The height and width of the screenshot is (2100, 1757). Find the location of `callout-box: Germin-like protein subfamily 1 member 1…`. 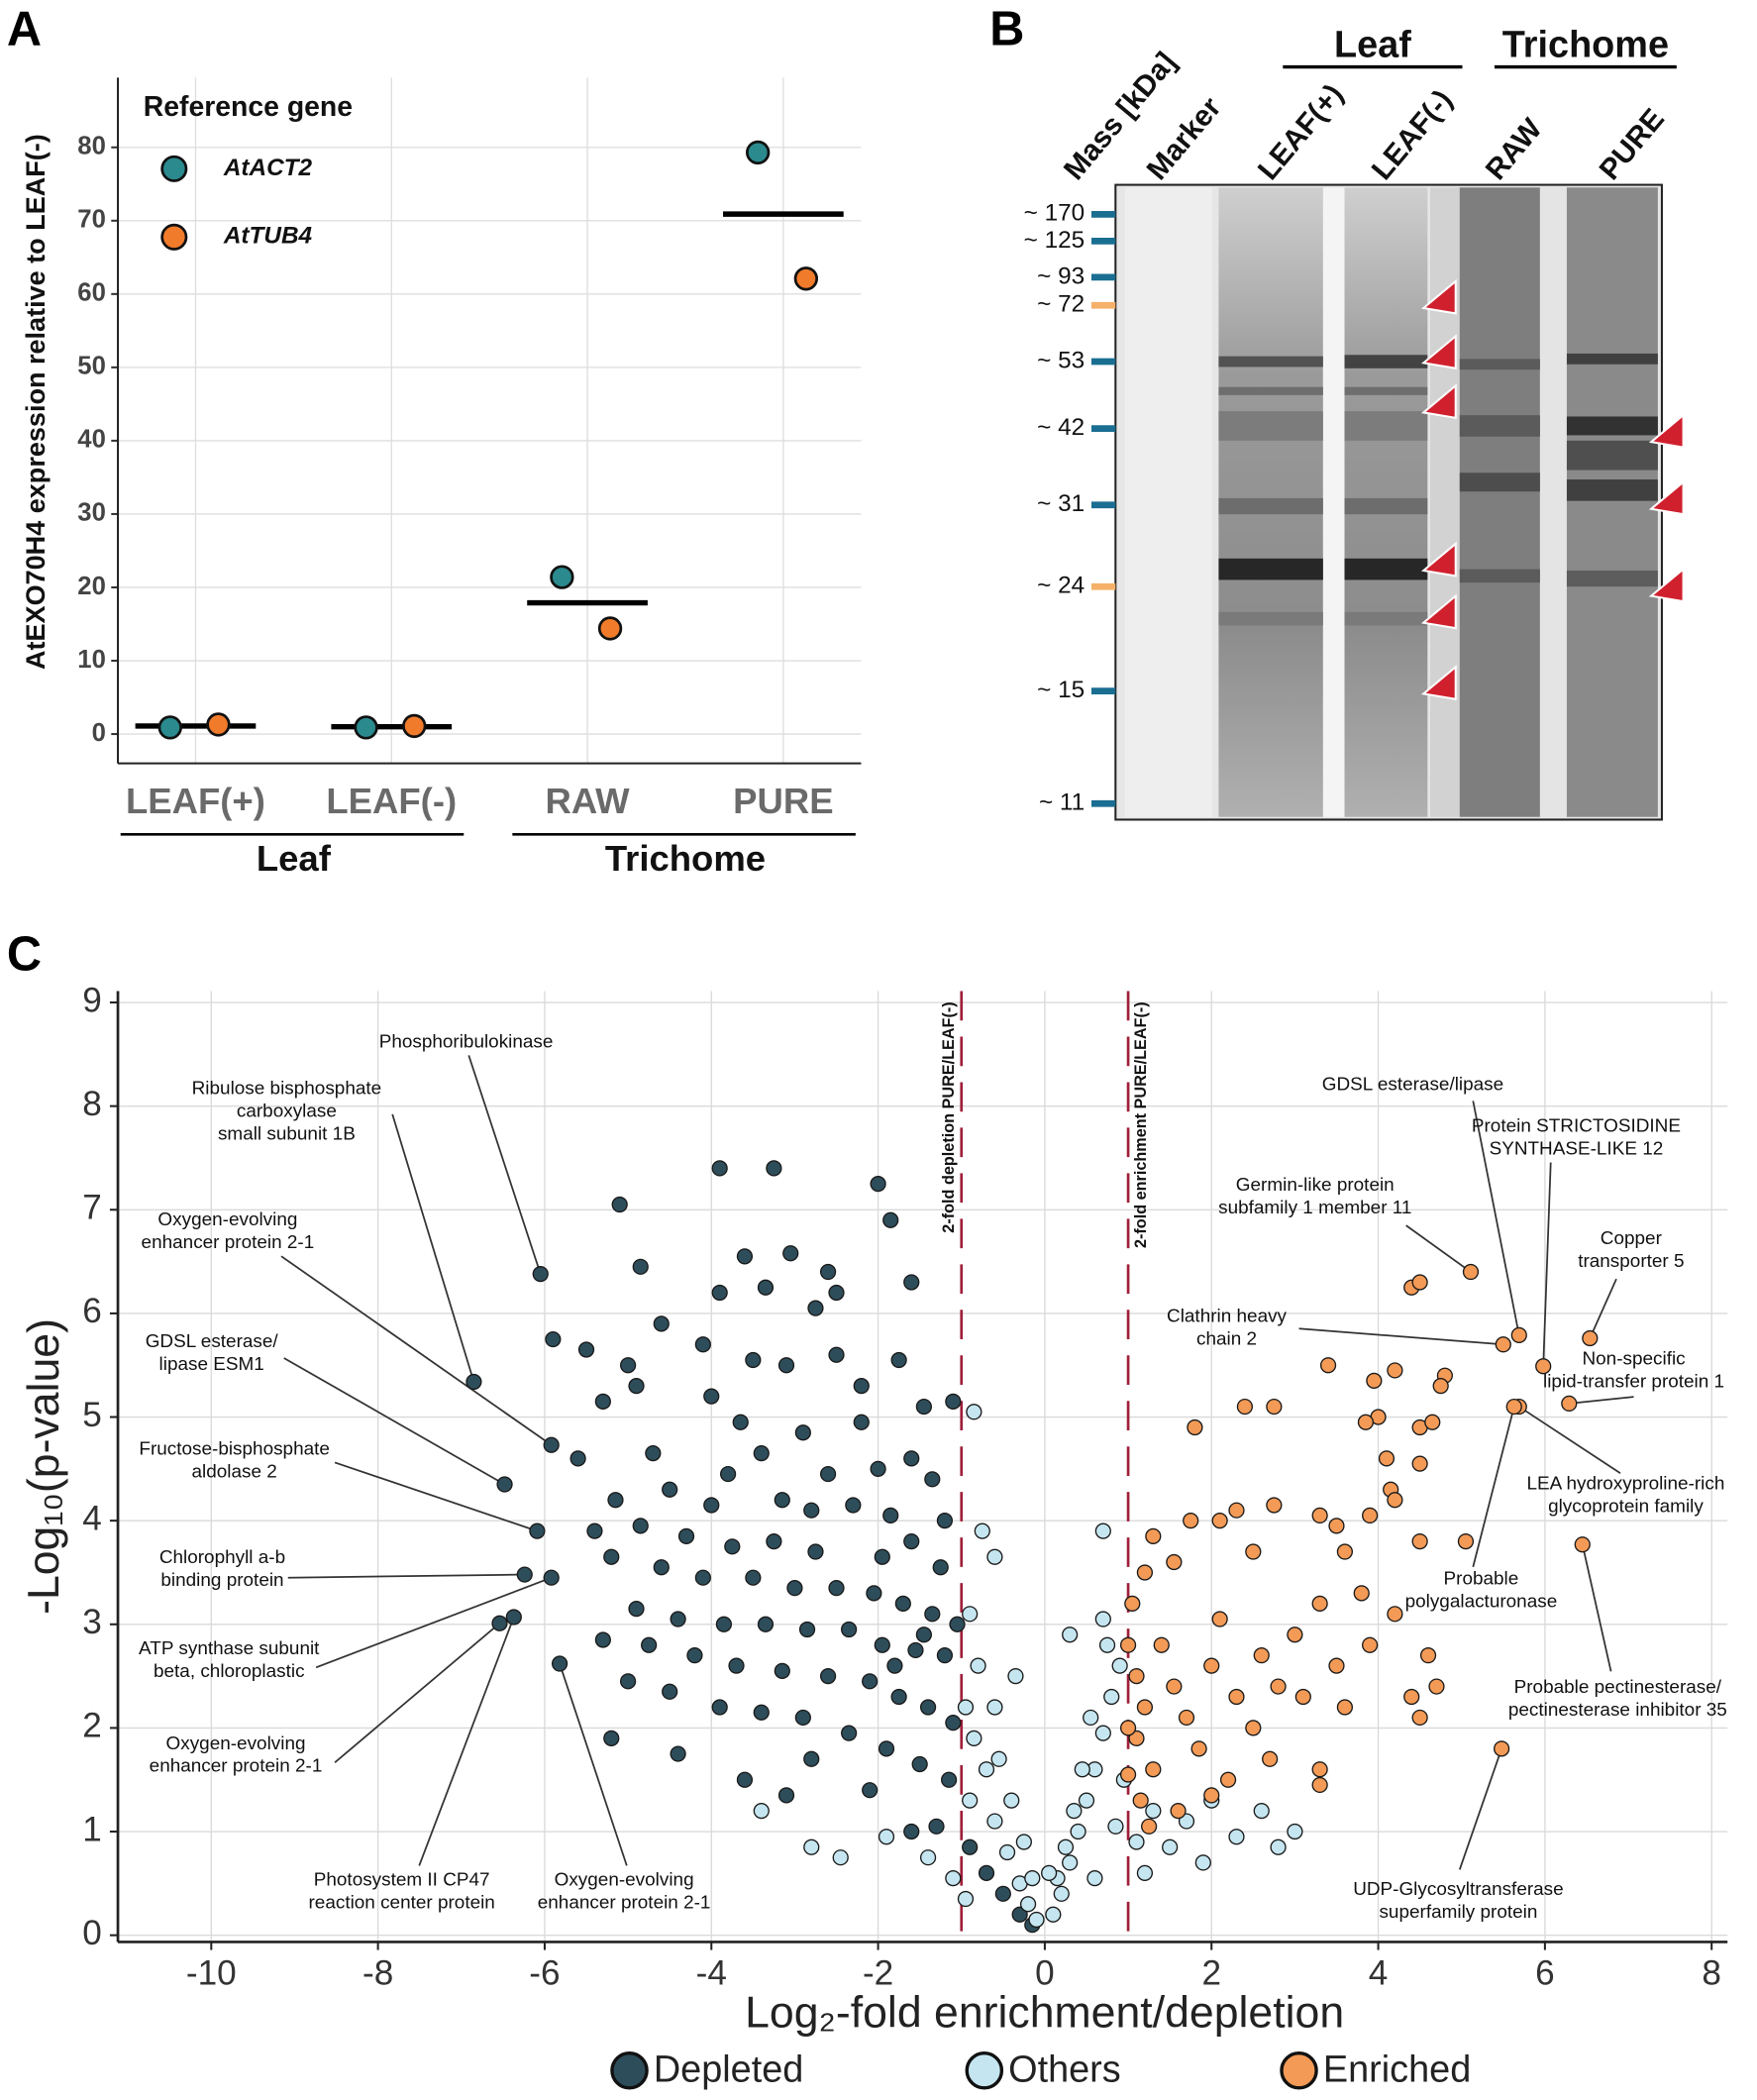

callout-box: Germin-like protein subfamily 1 member 1… is located at coordinates (1314, 1195).